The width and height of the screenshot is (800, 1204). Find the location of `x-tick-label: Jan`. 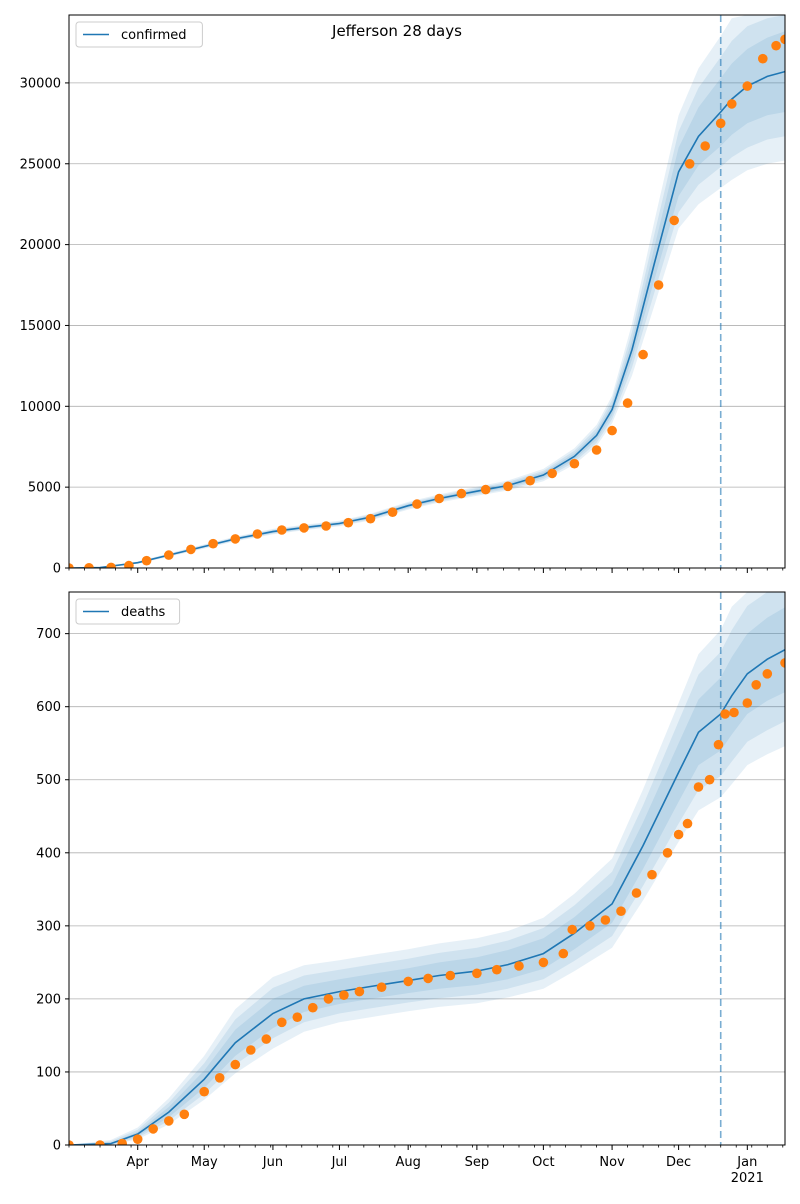

x-tick-label: Jan is located at coordinates (746, 1162).